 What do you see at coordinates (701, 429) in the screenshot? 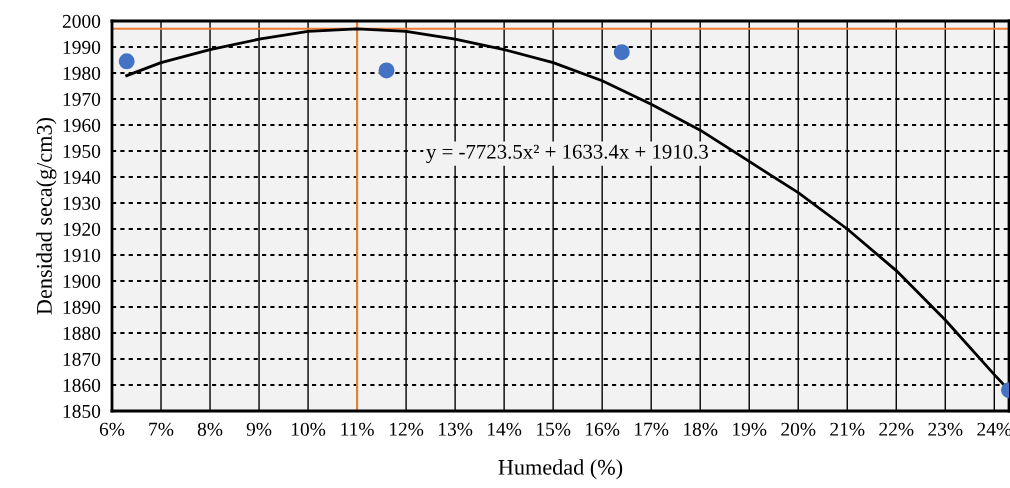
I see `x-tick-label: 18%` at bounding box center [701, 429].